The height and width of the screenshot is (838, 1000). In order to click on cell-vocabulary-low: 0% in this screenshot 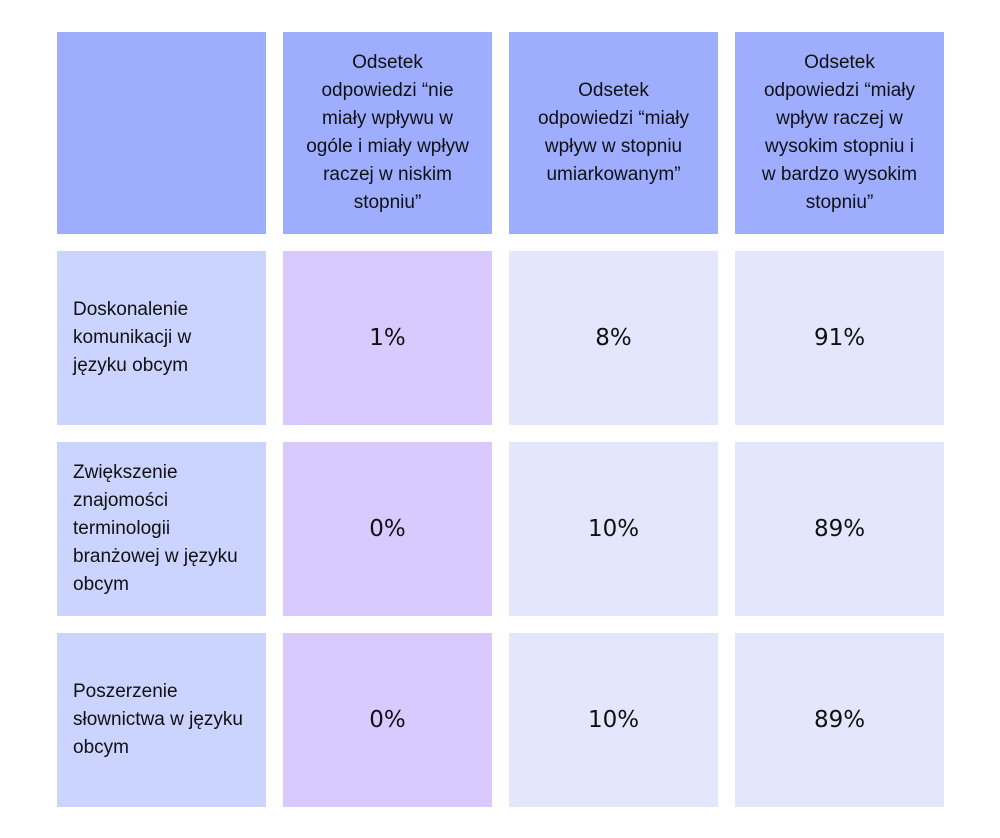, I will do `click(387, 720)`.